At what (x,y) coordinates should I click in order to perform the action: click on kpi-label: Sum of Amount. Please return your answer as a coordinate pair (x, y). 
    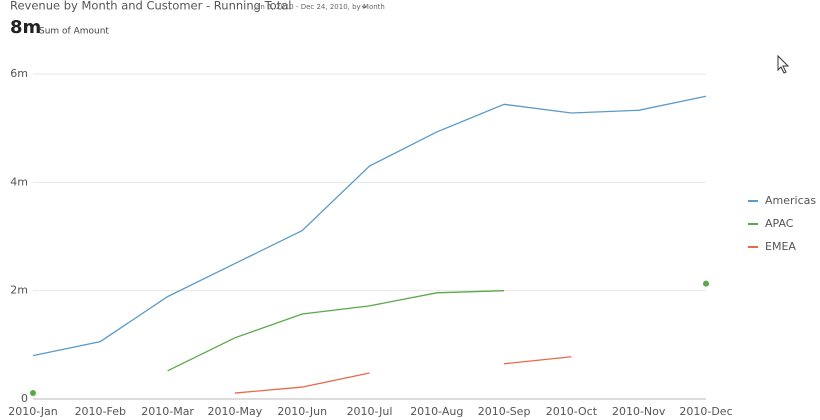
    Looking at the image, I should click on (74, 32).